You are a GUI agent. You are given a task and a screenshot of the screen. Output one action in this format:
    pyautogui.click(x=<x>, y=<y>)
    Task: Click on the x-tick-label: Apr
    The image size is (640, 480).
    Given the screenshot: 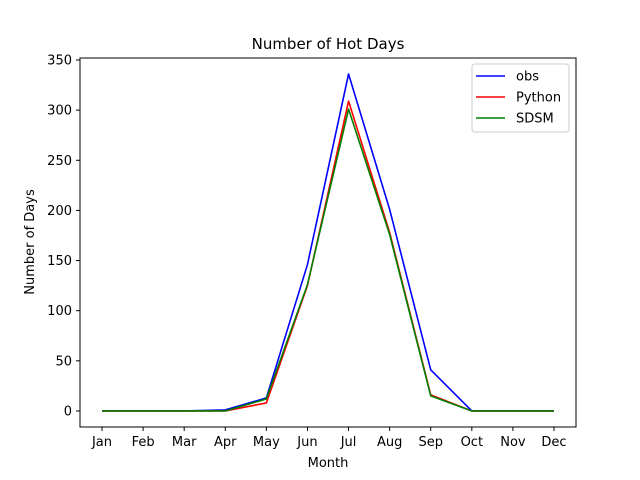 What is the action you would take?
    pyautogui.click(x=225, y=442)
    